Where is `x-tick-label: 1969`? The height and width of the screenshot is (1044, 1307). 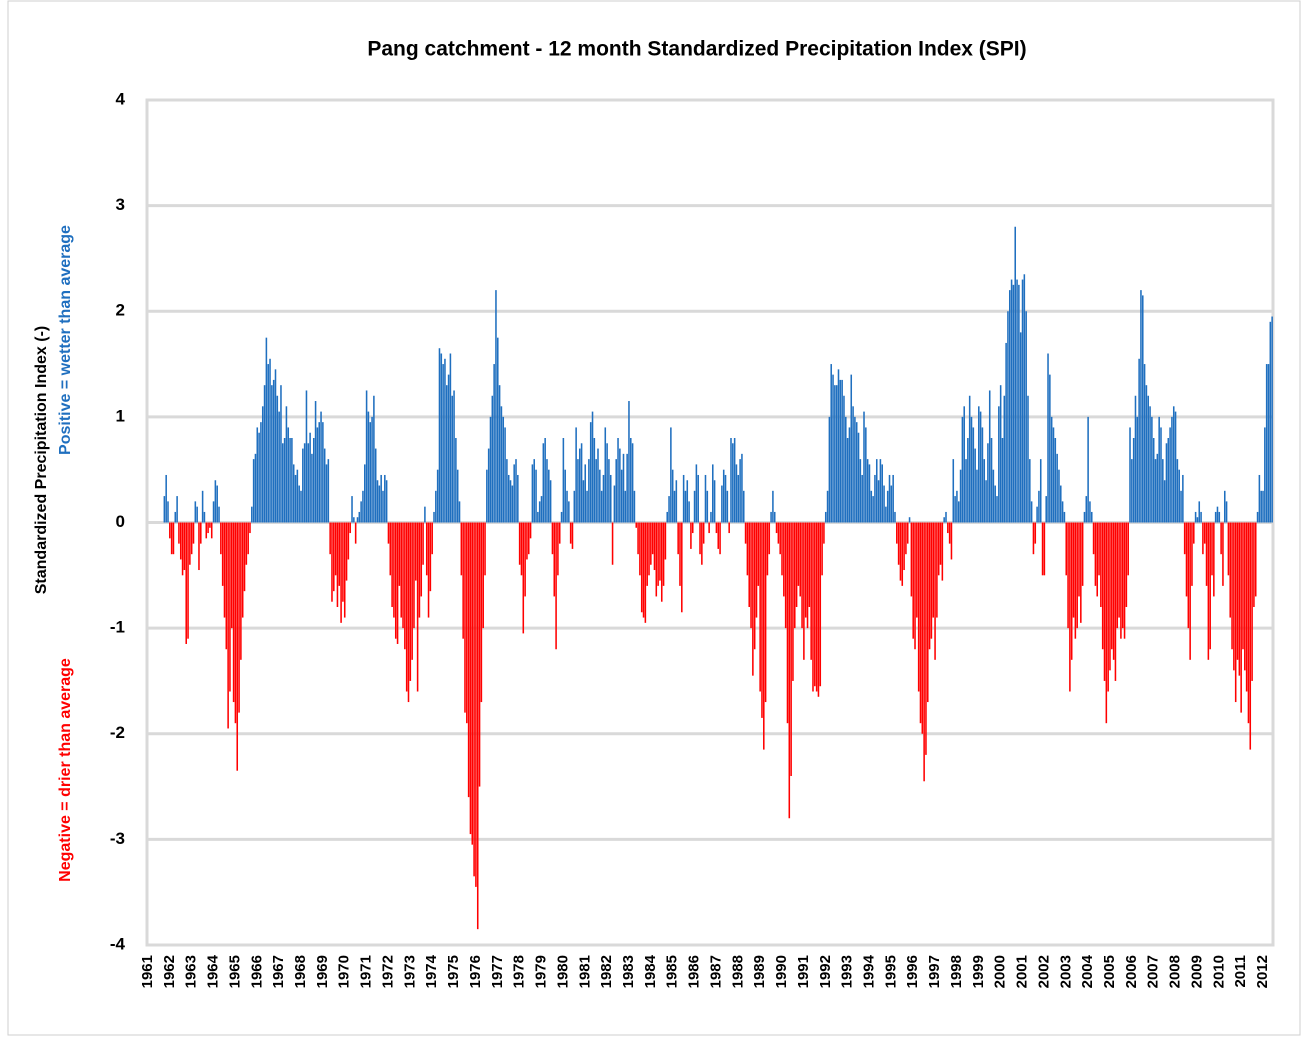 x-tick-label: 1969 is located at coordinates (322, 971).